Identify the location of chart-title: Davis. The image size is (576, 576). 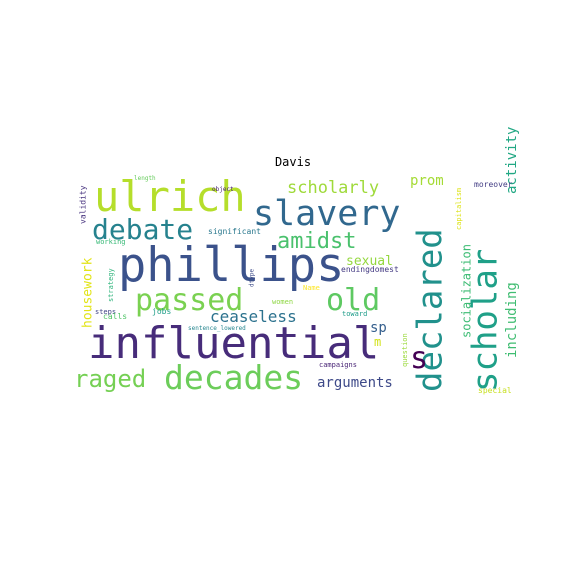
(293, 162).